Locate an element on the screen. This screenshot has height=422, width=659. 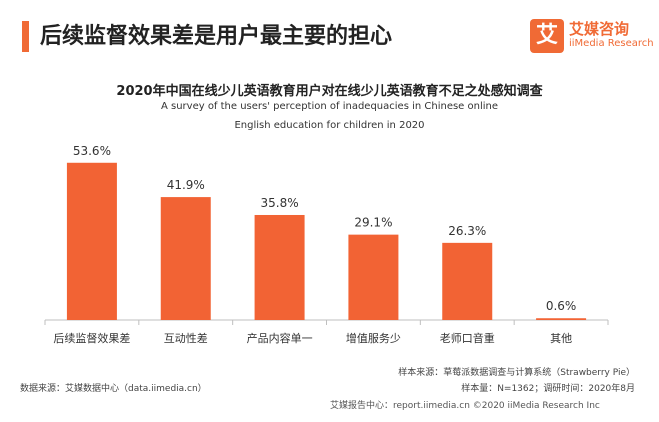
data-label: 53.6% is located at coordinates (92, 151).